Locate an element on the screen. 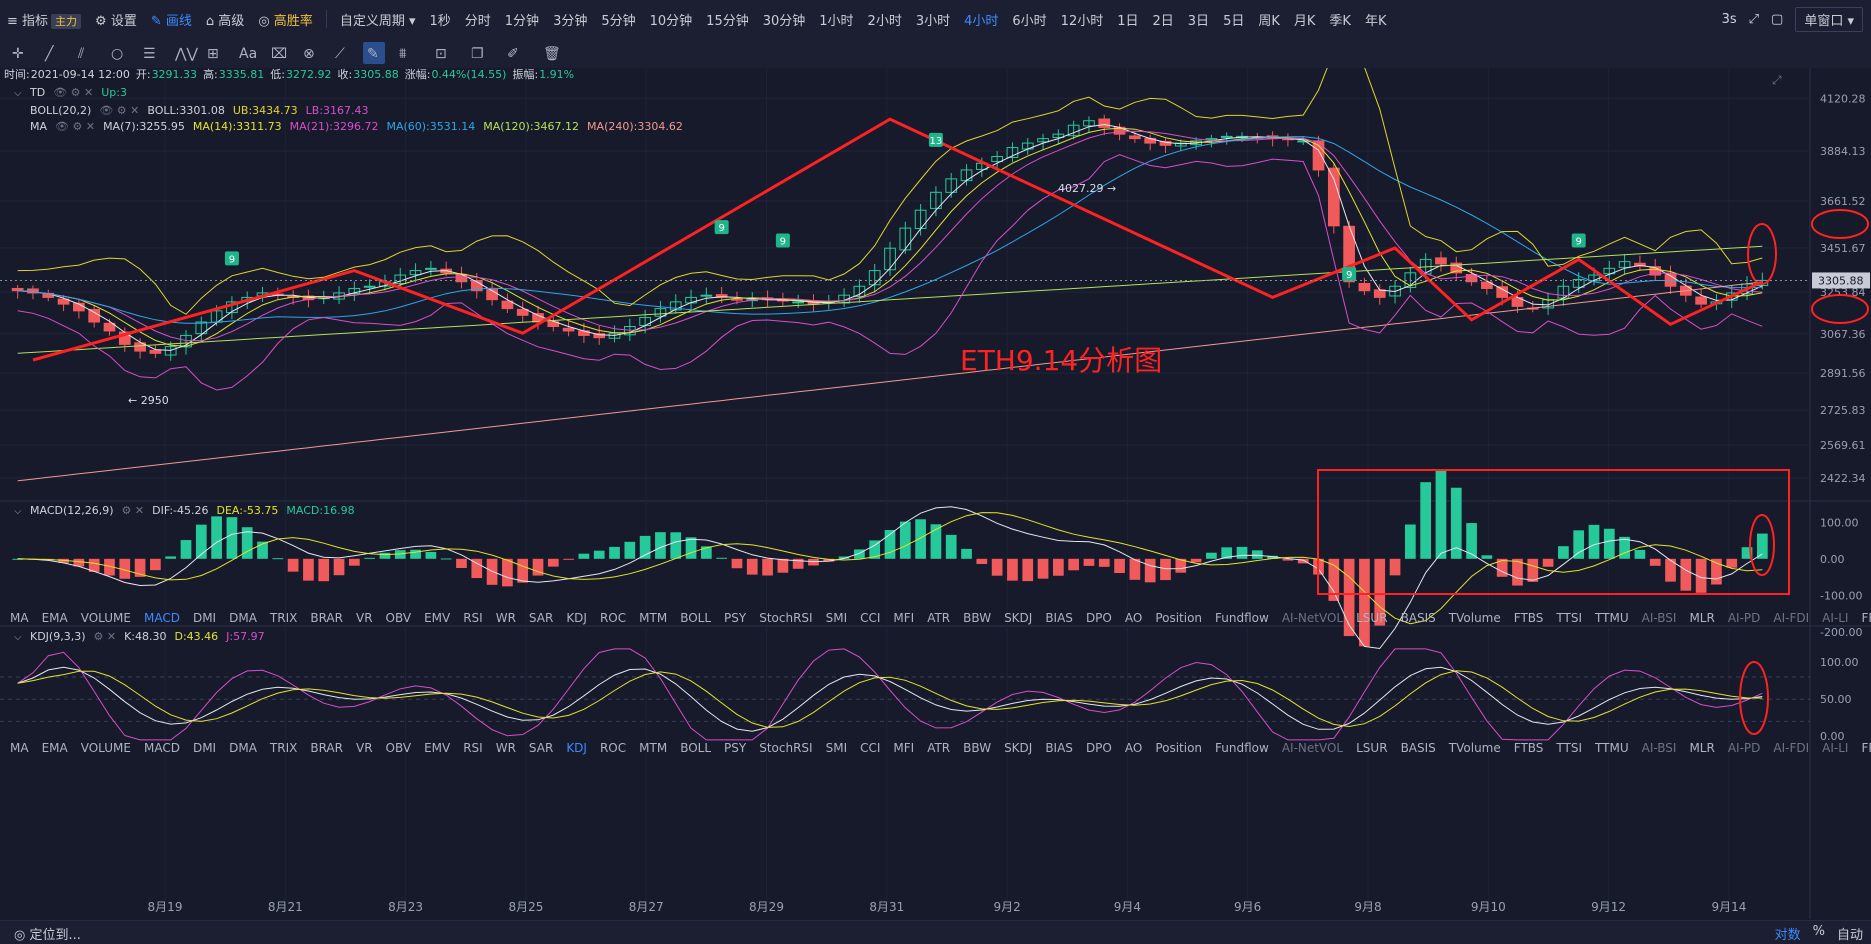 This screenshot has width=1871, height=944. macd-tab-bias: BIAS is located at coordinates (1059, 618).